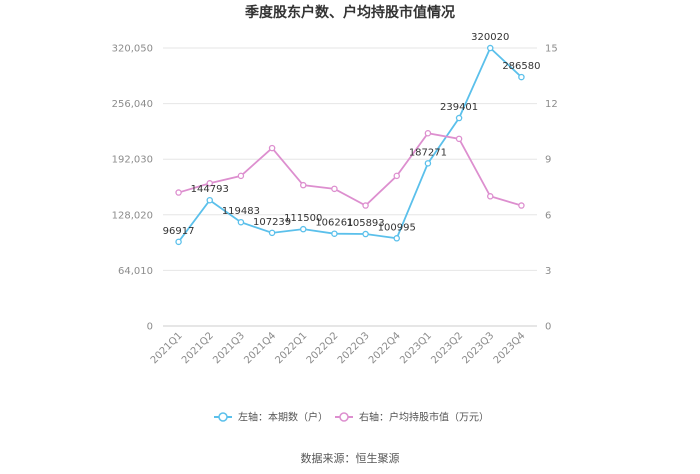  What do you see at coordinates (132, 160) in the screenshot?
I see `left-tick-label: 192,030` at bounding box center [132, 160].